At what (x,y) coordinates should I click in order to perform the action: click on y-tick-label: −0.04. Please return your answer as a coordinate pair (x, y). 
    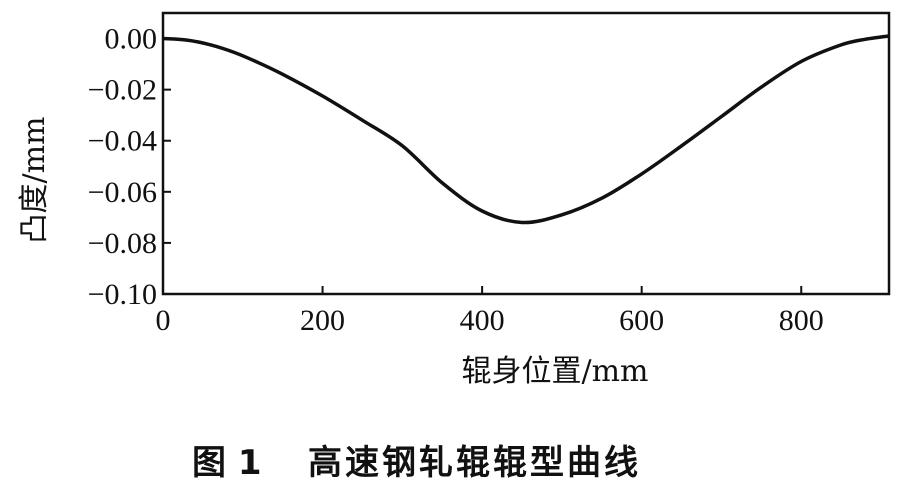
    Looking at the image, I should click on (122, 141).